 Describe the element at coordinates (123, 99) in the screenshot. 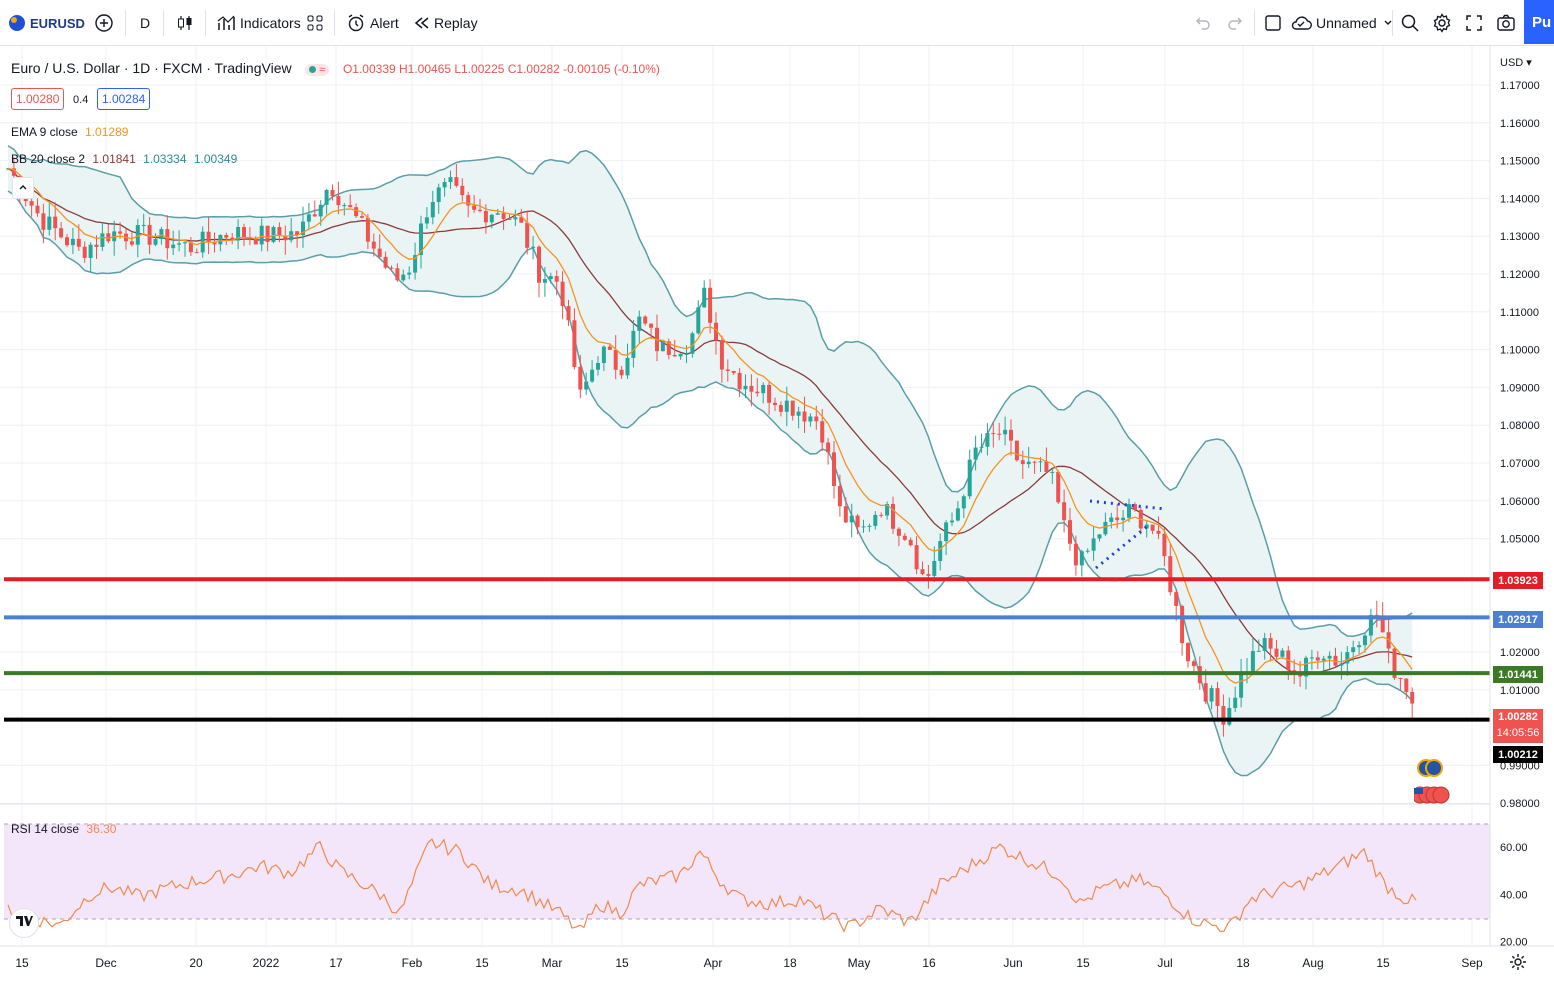

I see `buy-price-button: 1.00284` at that location.